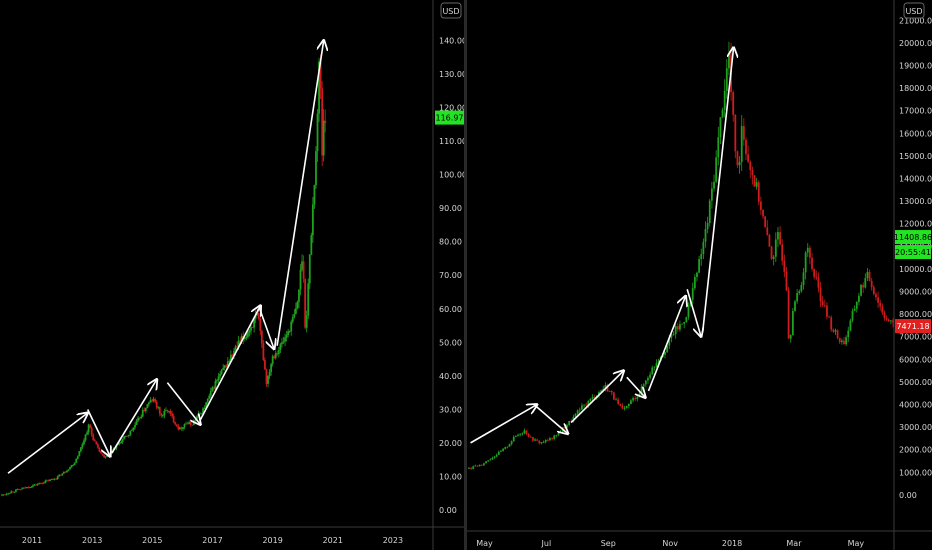  Describe the element at coordinates (915, 179) in the screenshot. I see `price-tick-label: 14000.00` at that location.